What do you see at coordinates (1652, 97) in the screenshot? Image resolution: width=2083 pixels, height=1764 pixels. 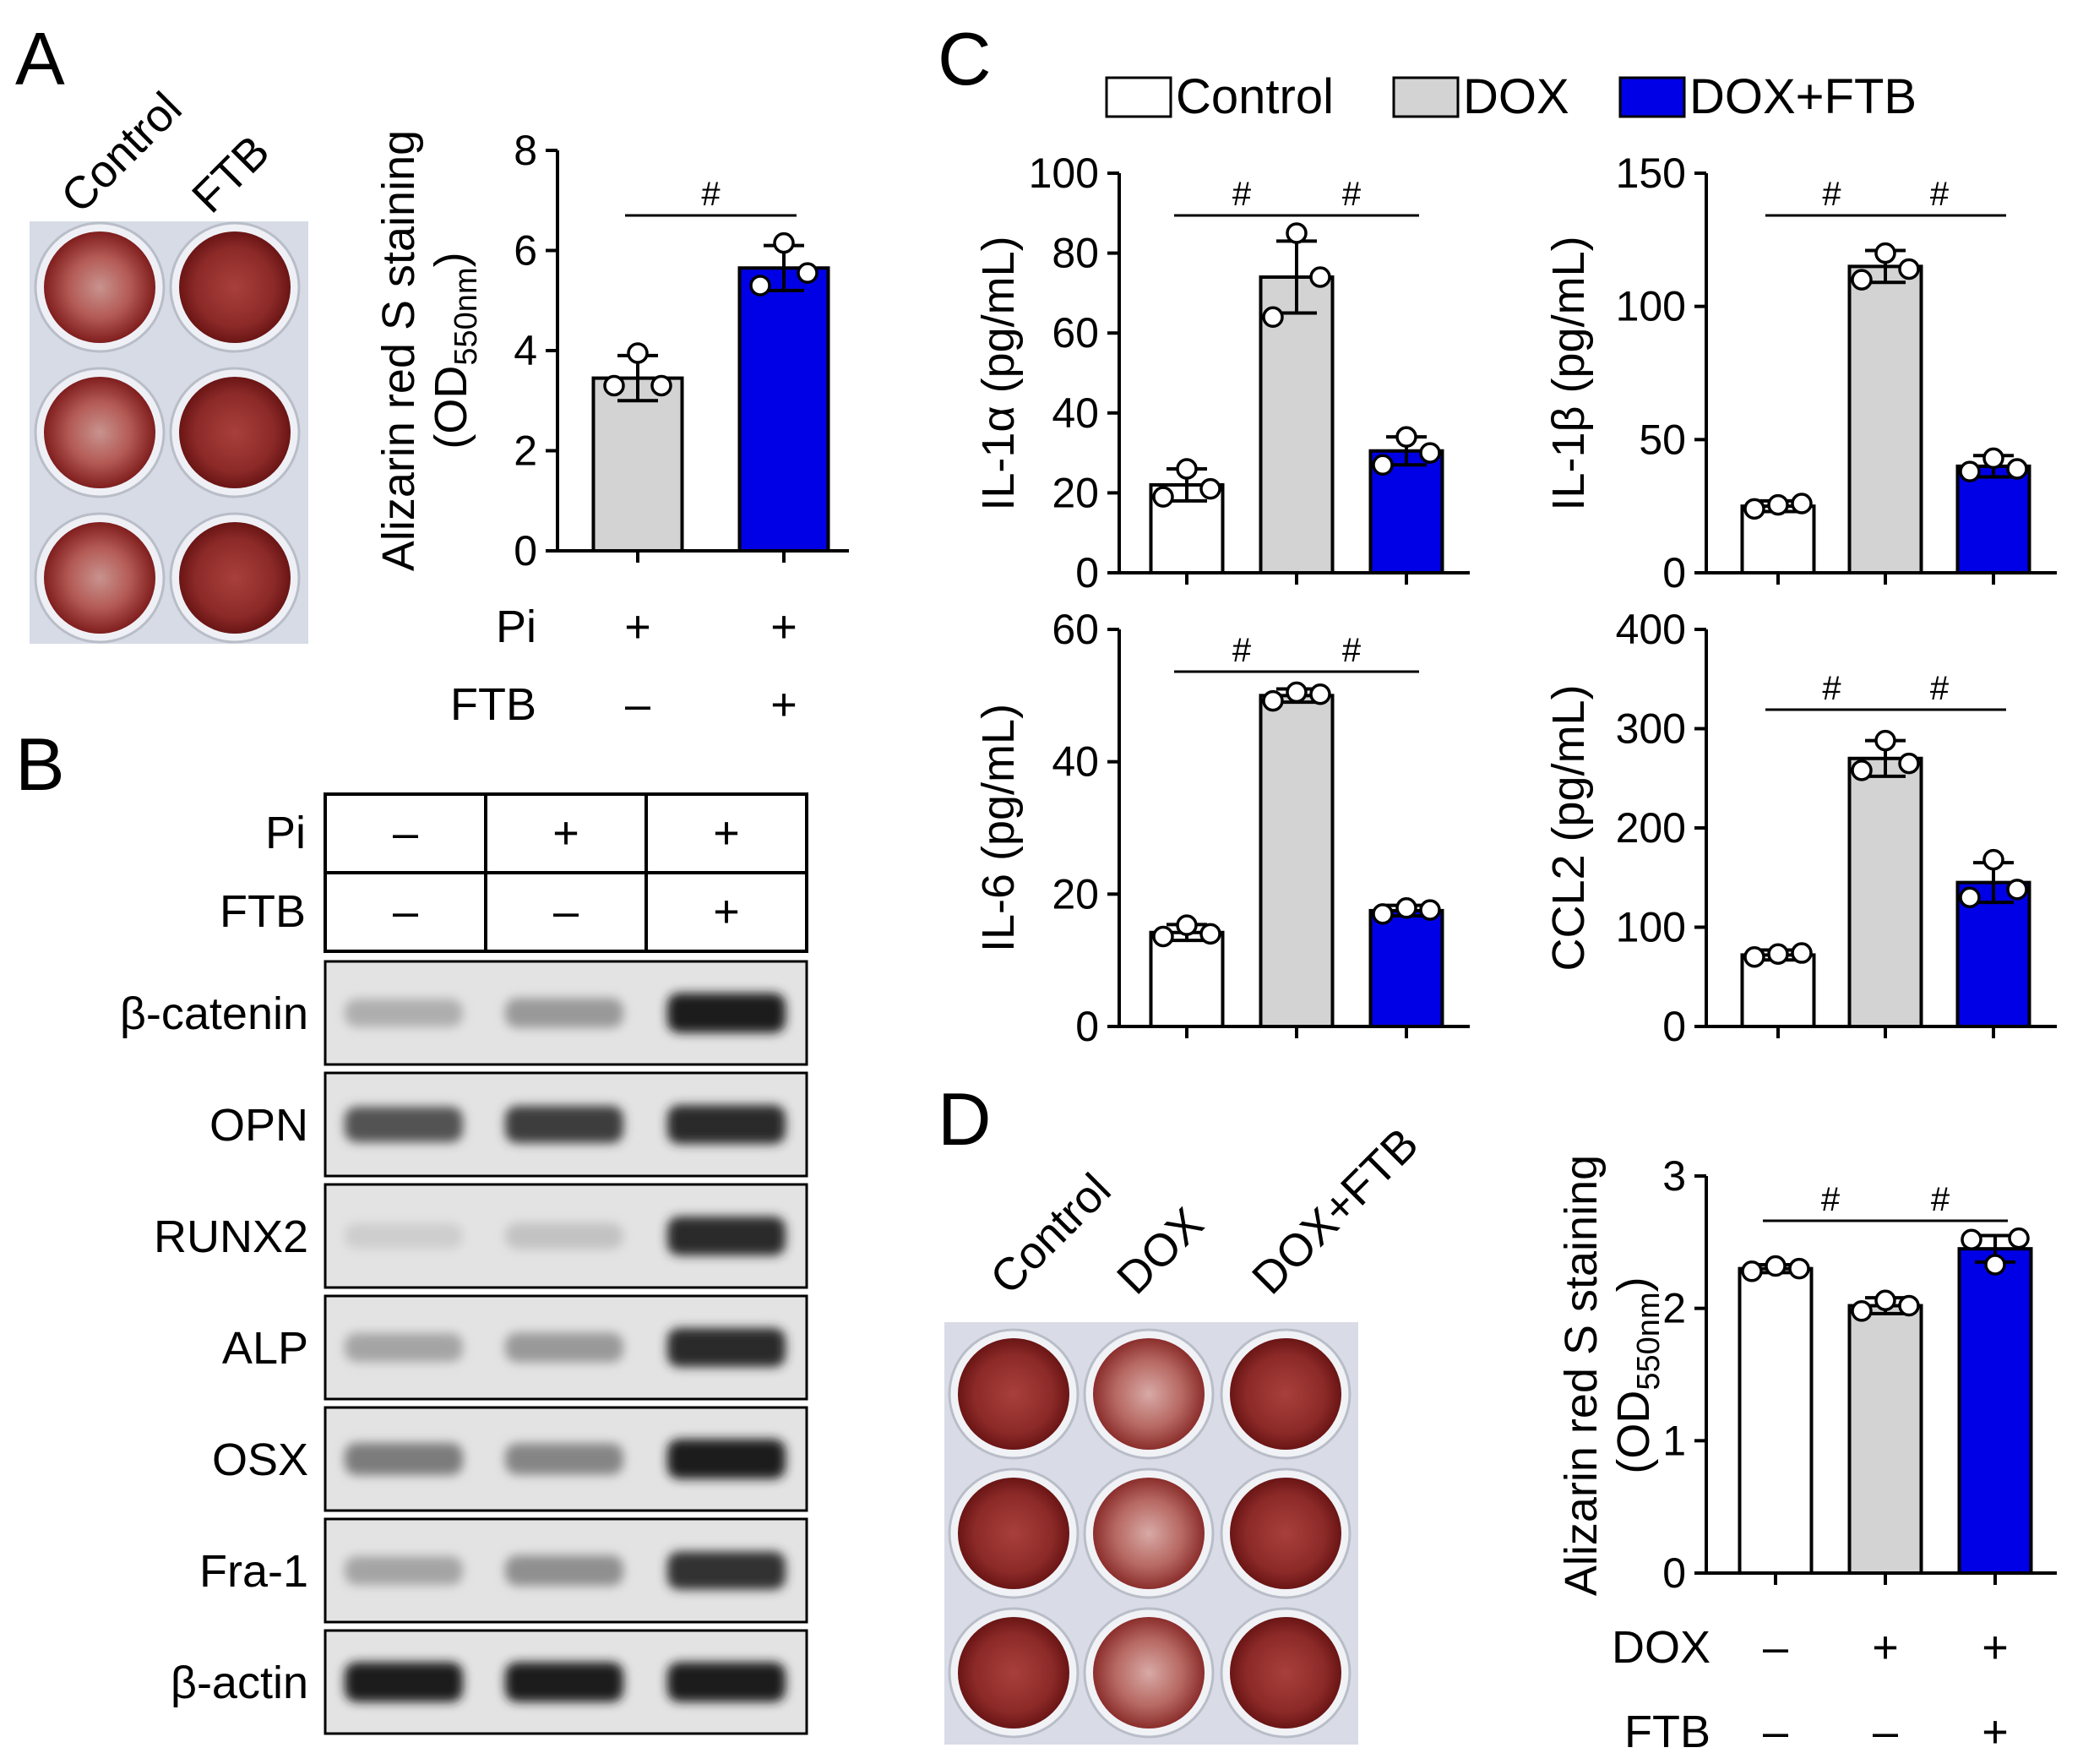 I see `legend-swatch-dox-ftb` at bounding box center [1652, 97].